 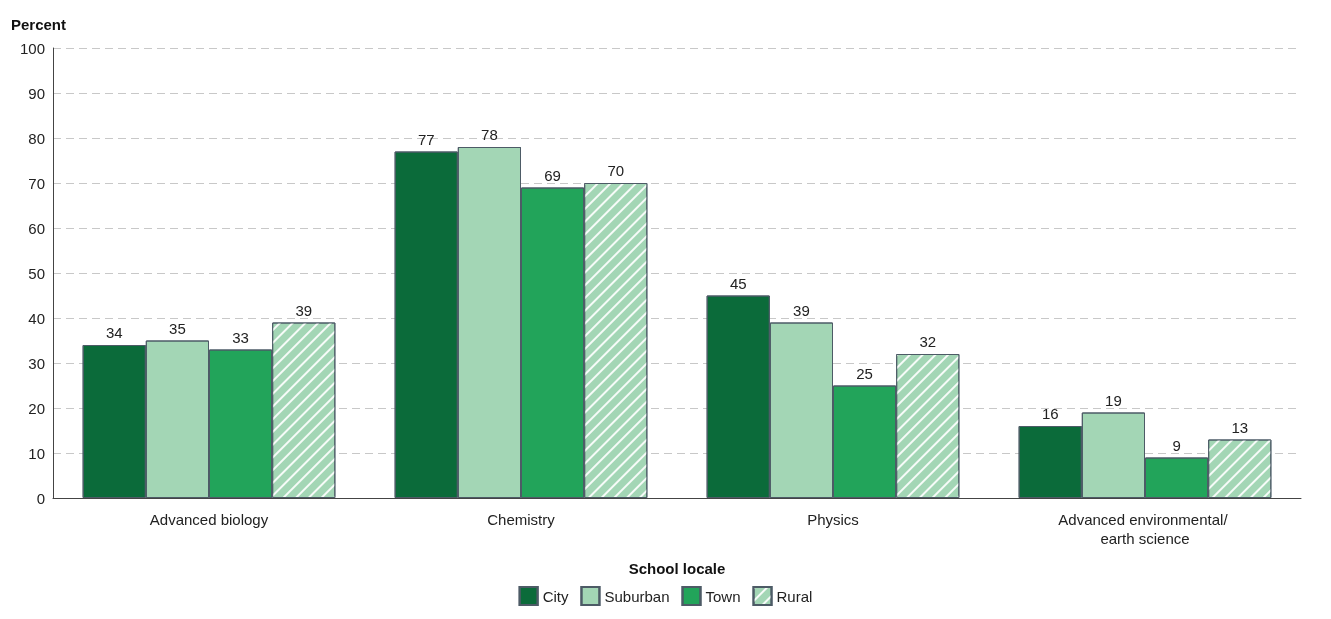 I want to click on y-tick-label: 60, so click(x=36, y=228).